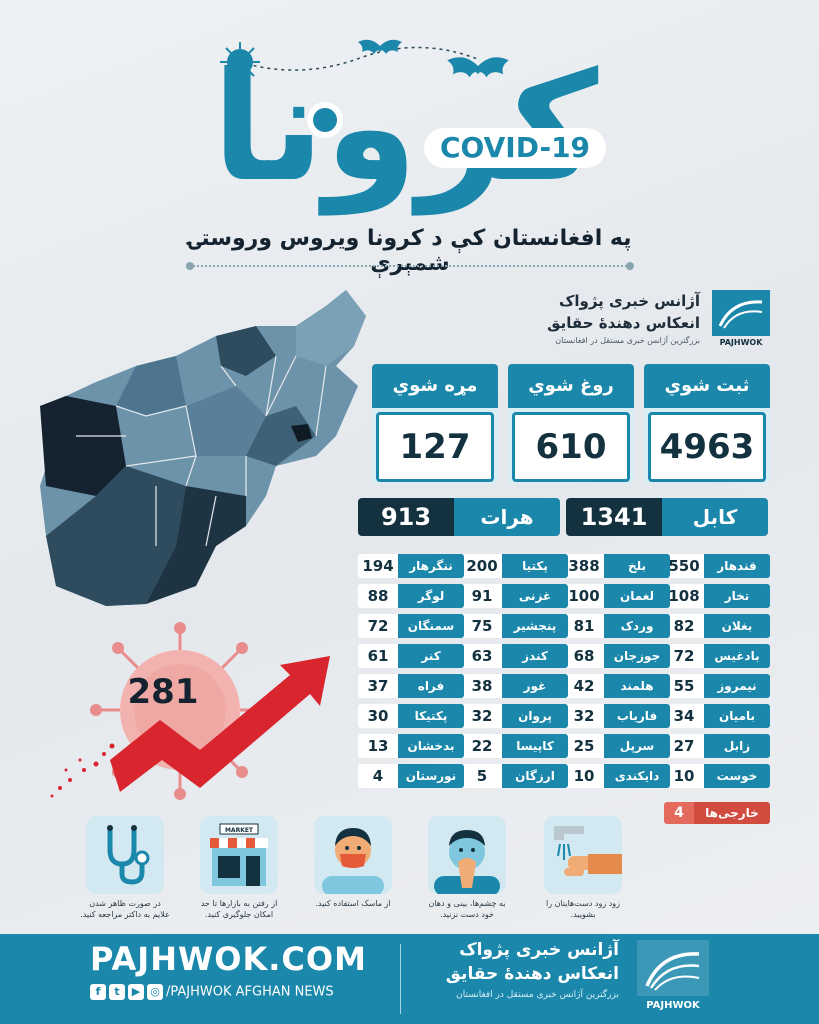 This screenshot has width=819, height=1024. Describe the element at coordinates (684, 686) in the screenshot. I see `province-value: 55` at that location.